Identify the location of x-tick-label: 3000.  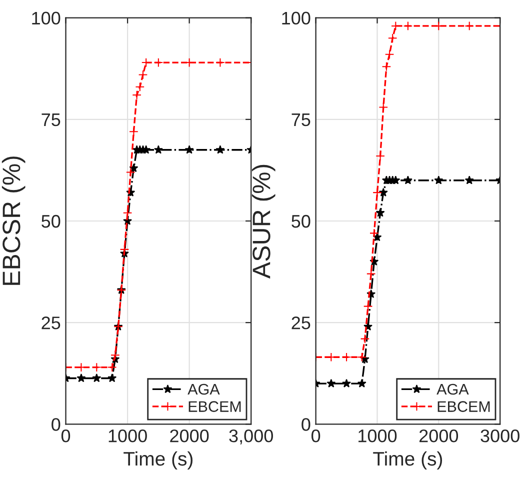
(500, 436).